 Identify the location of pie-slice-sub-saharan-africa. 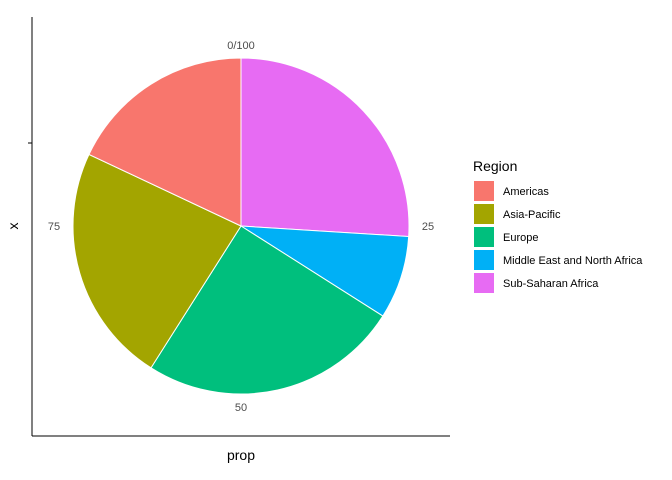
(325, 147).